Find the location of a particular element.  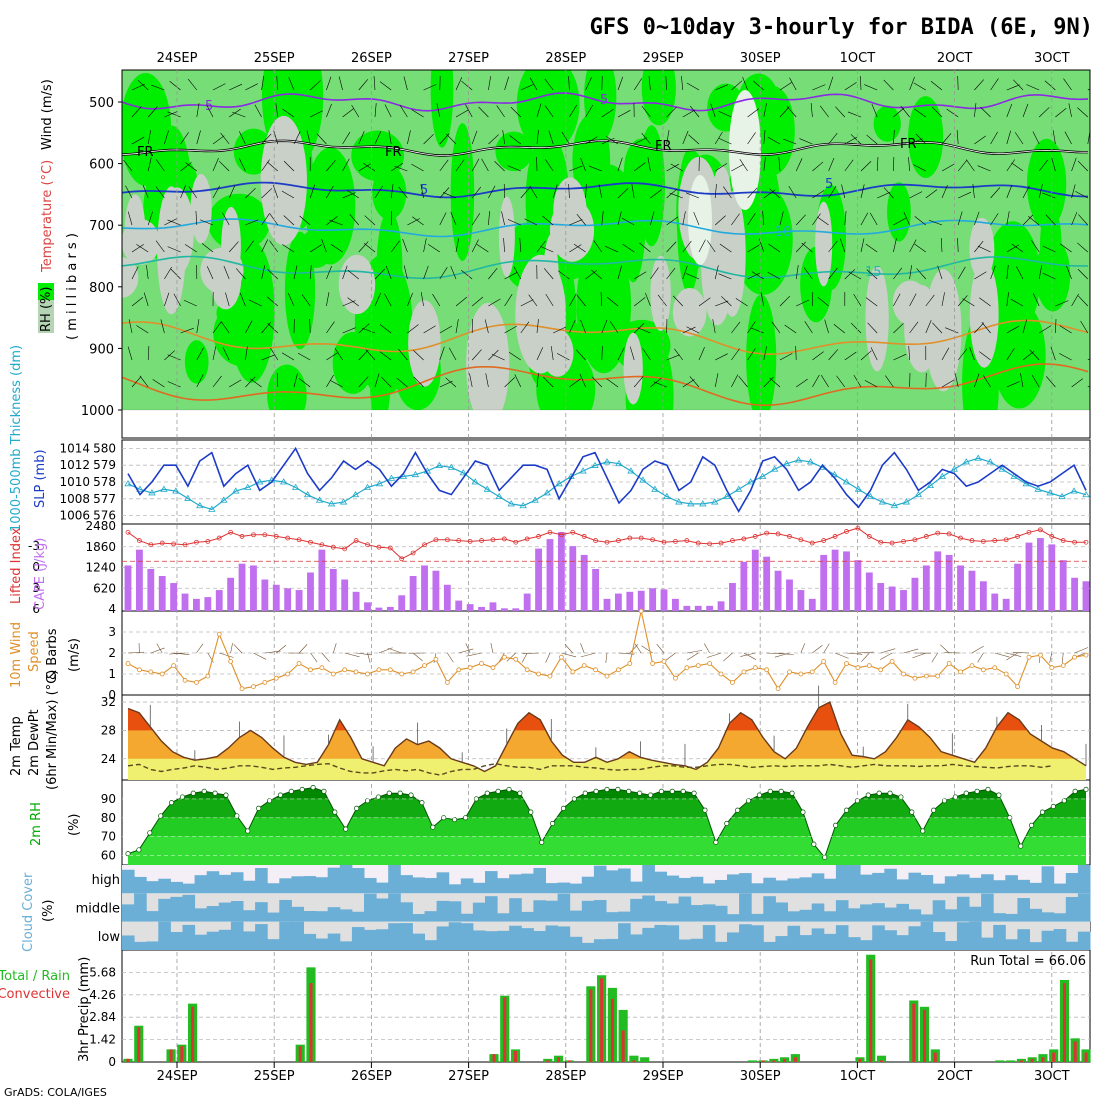

precip-tick-label: 1.42 is located at coordinates (102, 1040).